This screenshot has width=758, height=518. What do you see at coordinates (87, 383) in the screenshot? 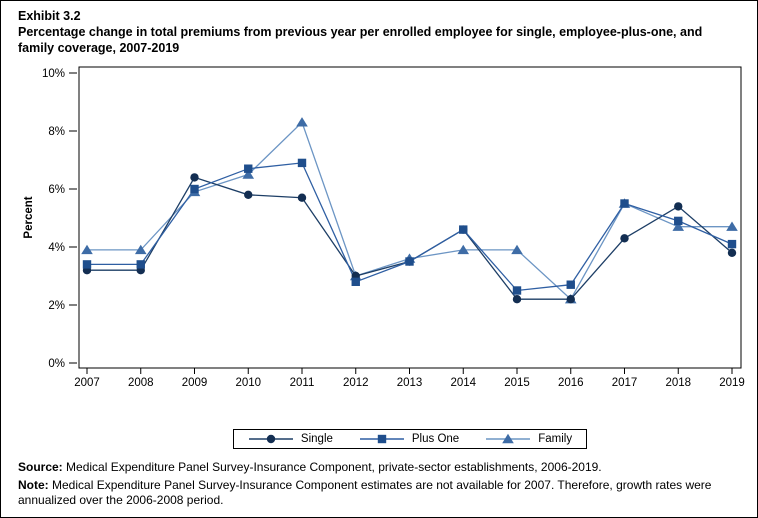
I see `svg-text: 2007` at bounding box center [87, 383].